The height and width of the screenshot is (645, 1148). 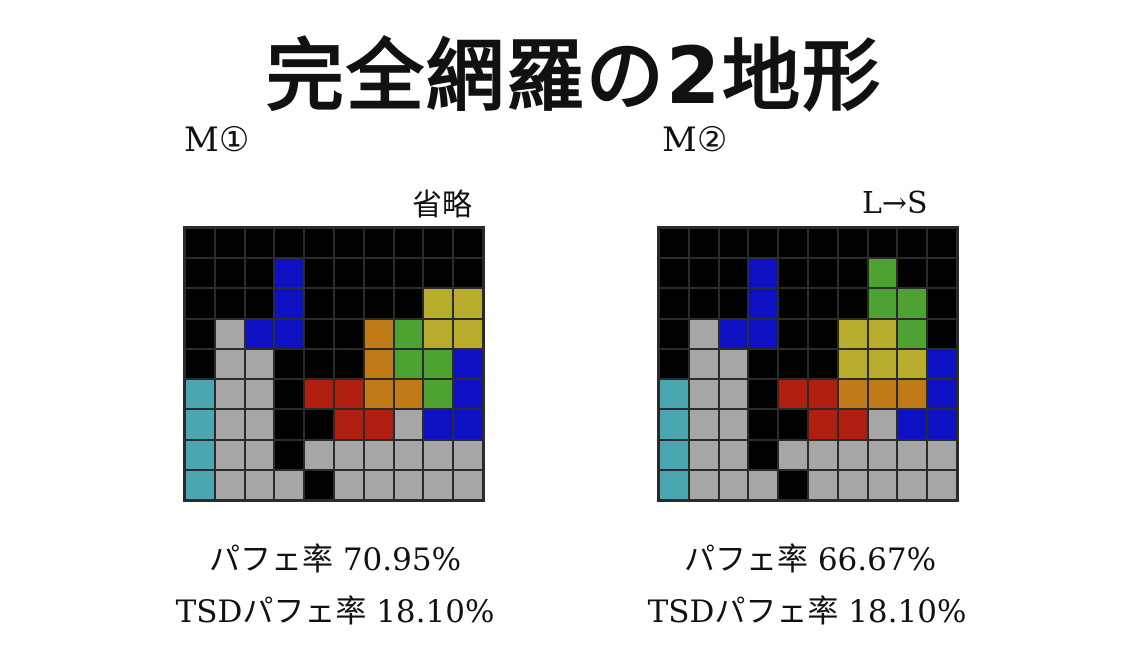 I want to click on slide-title: 完全網羅の2地形, so click(x=574, y=77).